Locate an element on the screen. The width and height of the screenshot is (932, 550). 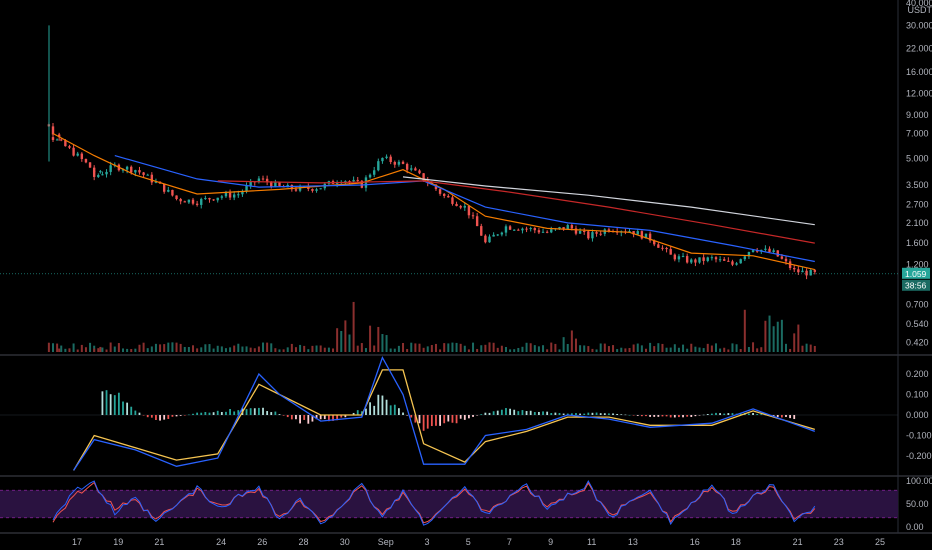
last-price-badge is located at coordinates (916, 273).